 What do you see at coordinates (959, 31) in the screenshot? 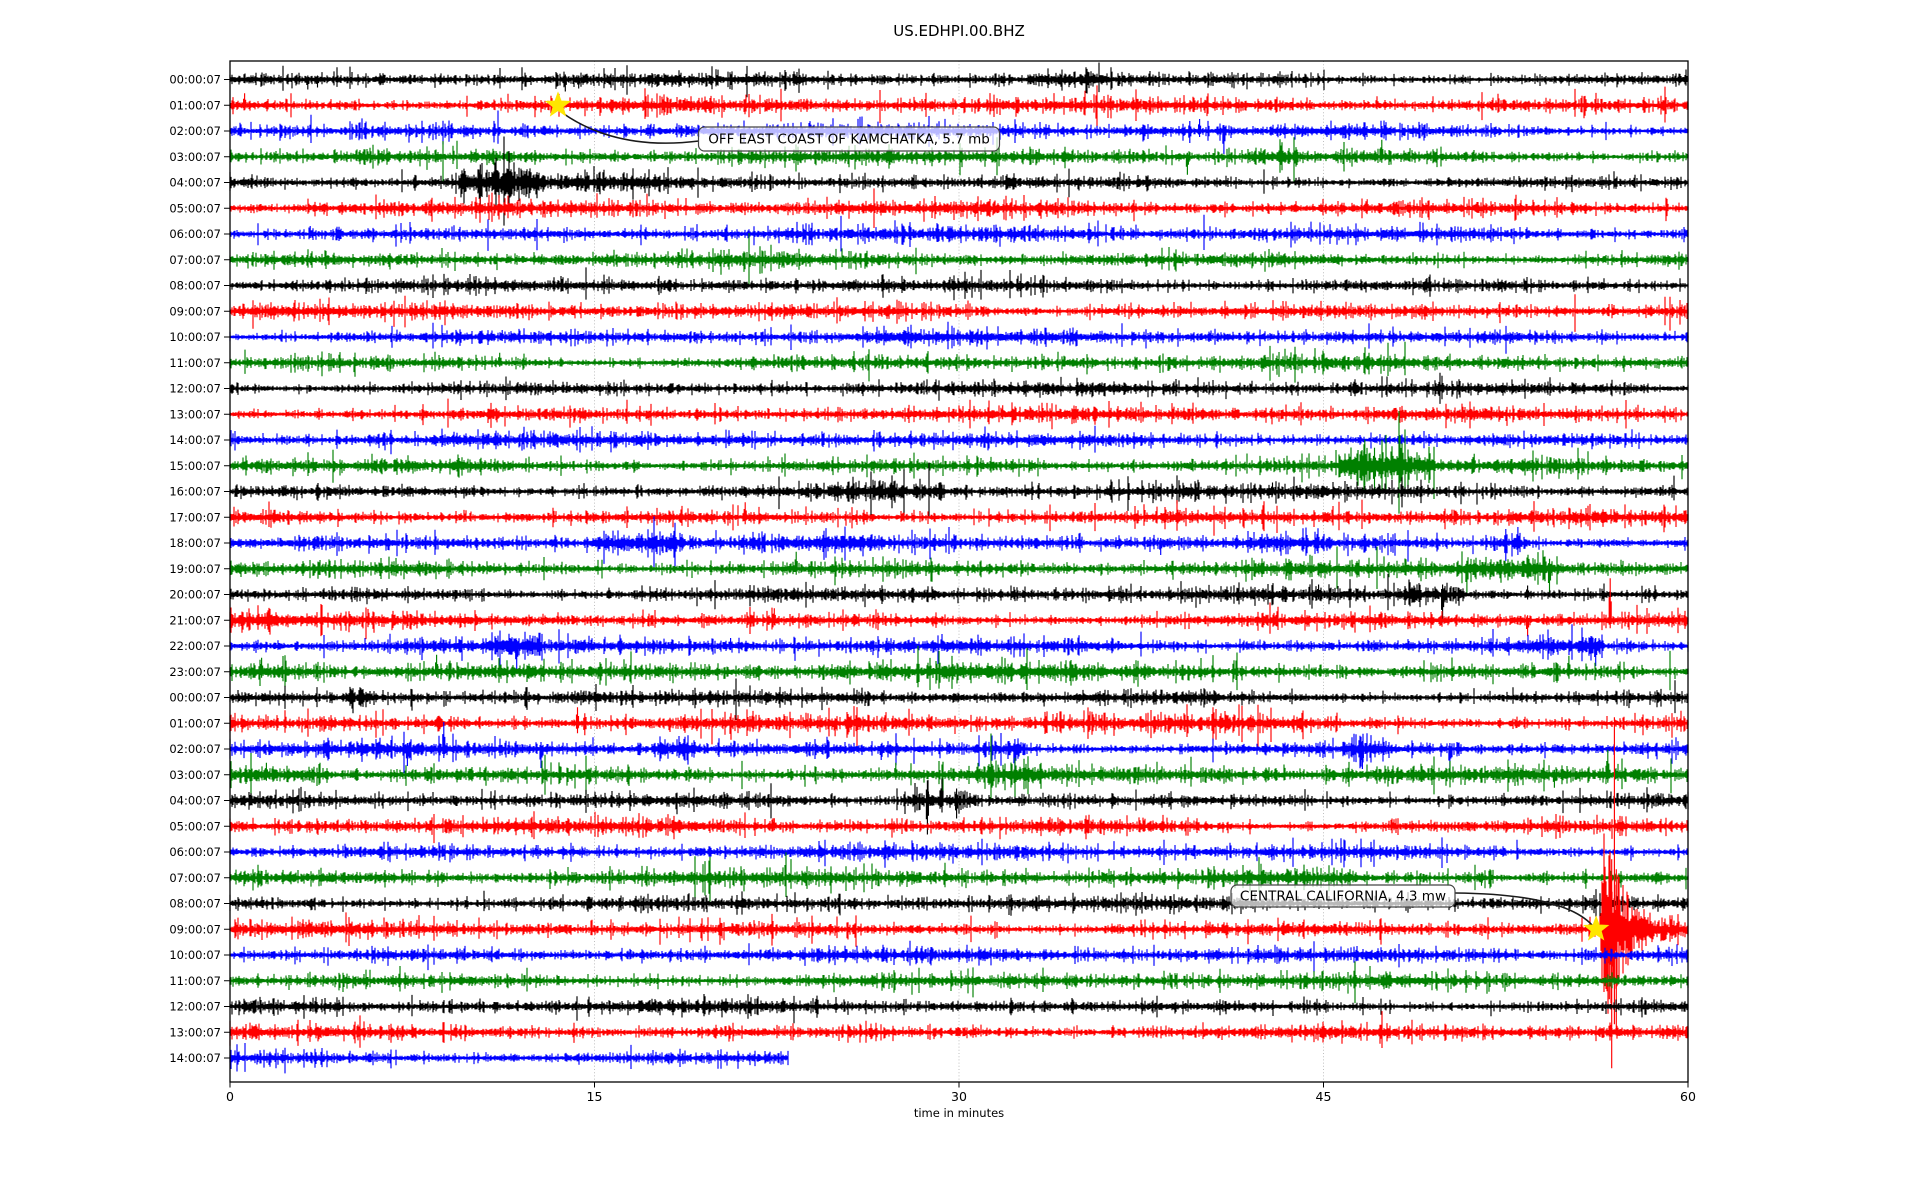
I see `plot-title: US.EDHPI.00.BHZ` at bounding box center [959, 31].